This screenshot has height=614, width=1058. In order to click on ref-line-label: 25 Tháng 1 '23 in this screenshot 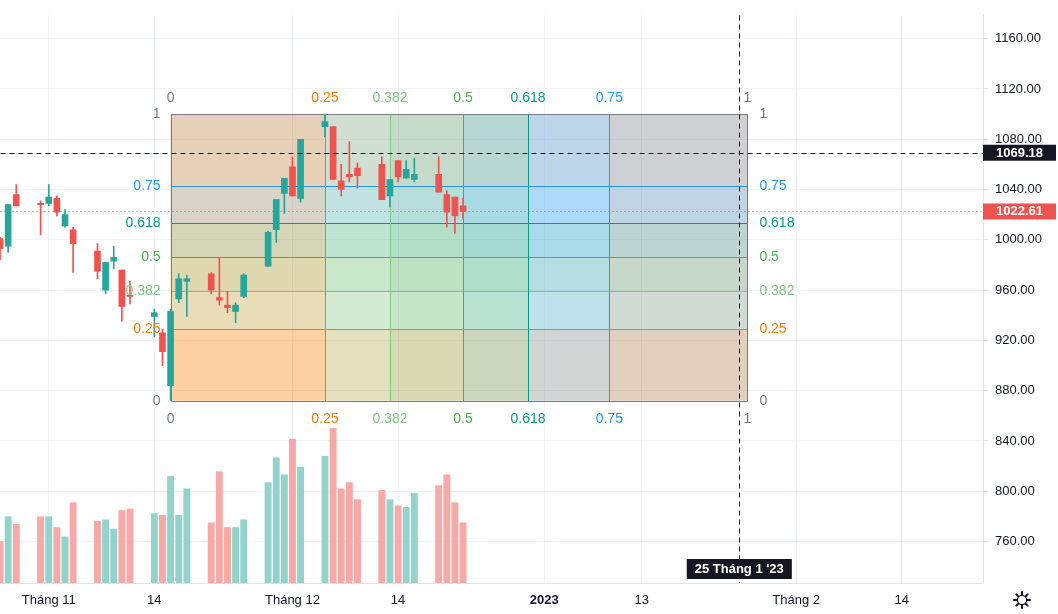, I will do `click(739, 568)`.